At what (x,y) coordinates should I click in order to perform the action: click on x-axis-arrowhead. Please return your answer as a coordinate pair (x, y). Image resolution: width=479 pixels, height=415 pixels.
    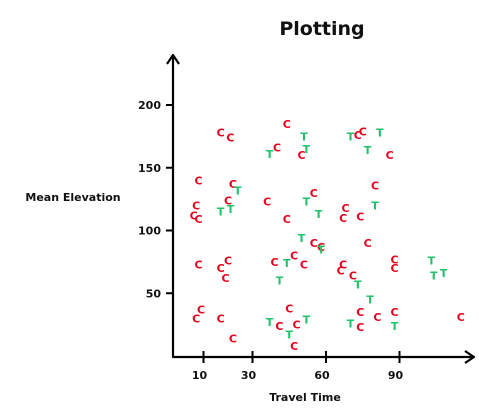
    Looking at the image, I should click on (470, 357).